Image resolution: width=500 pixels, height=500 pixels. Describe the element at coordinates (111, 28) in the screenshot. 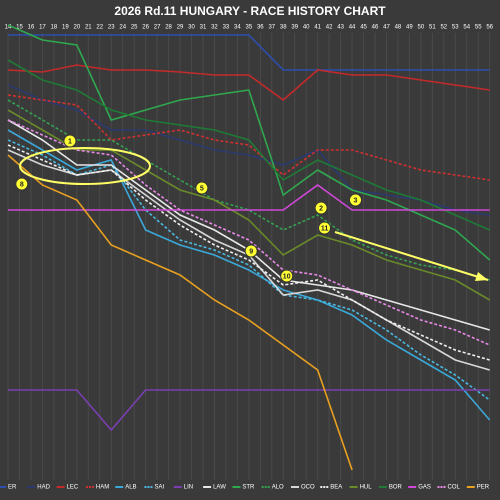

I see `x-tick-label: 23` at that location.